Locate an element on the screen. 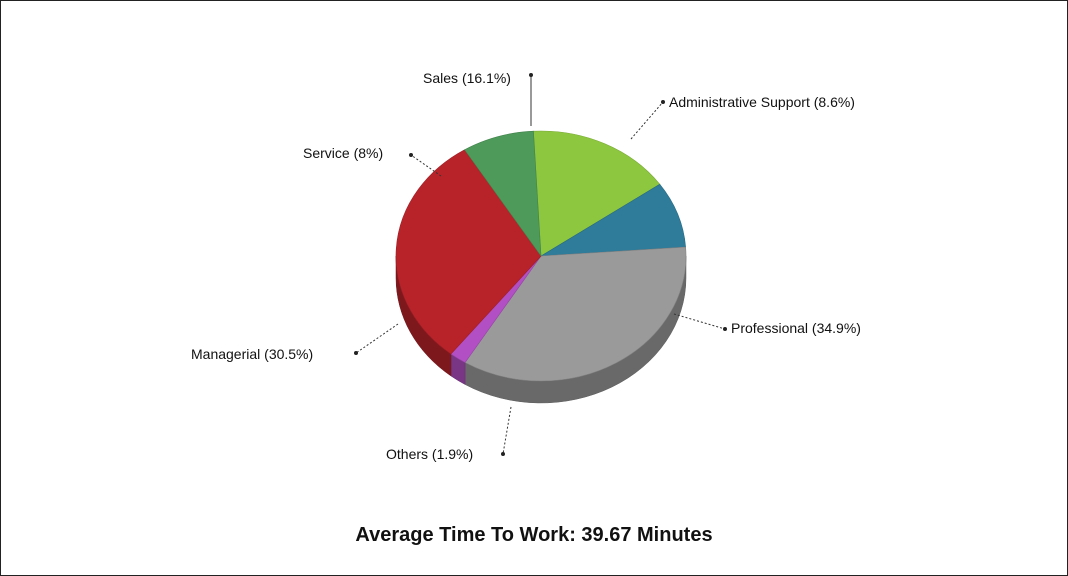 This screenshot has height=576, width=1068. slice-label-managerial: Managerial (30.5%) is located at coordinates (252, 354).